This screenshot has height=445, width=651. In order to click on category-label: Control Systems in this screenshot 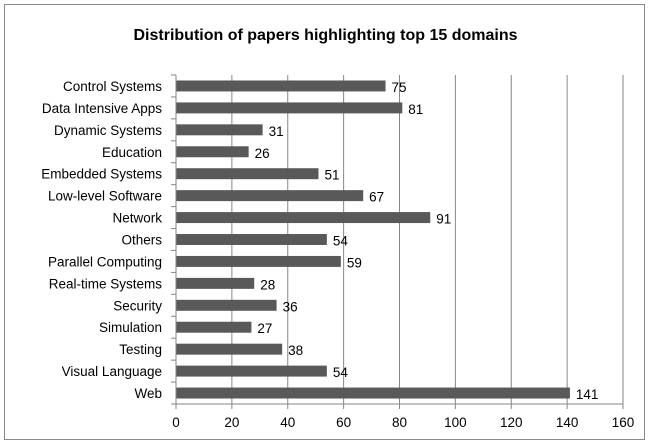, I will do `click(112, 86)`.